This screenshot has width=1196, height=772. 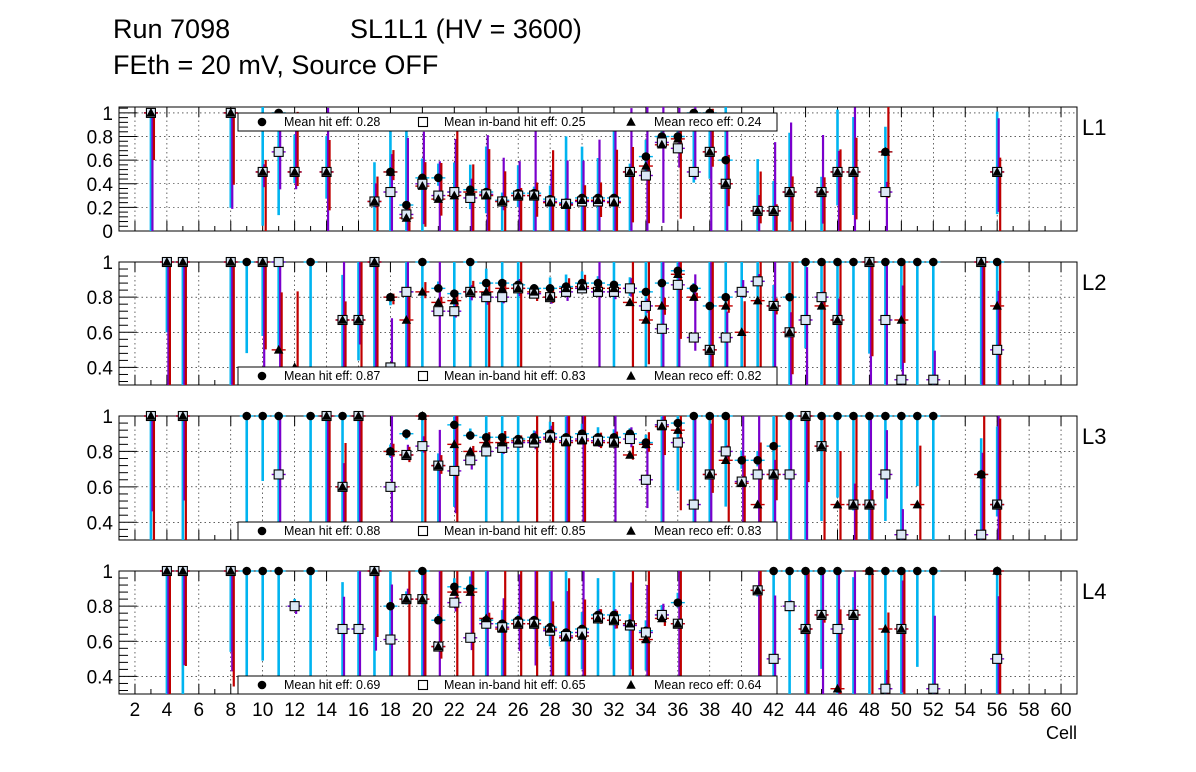 I want to click on panel-label-l2: L2, so click(x=1094, y=282).